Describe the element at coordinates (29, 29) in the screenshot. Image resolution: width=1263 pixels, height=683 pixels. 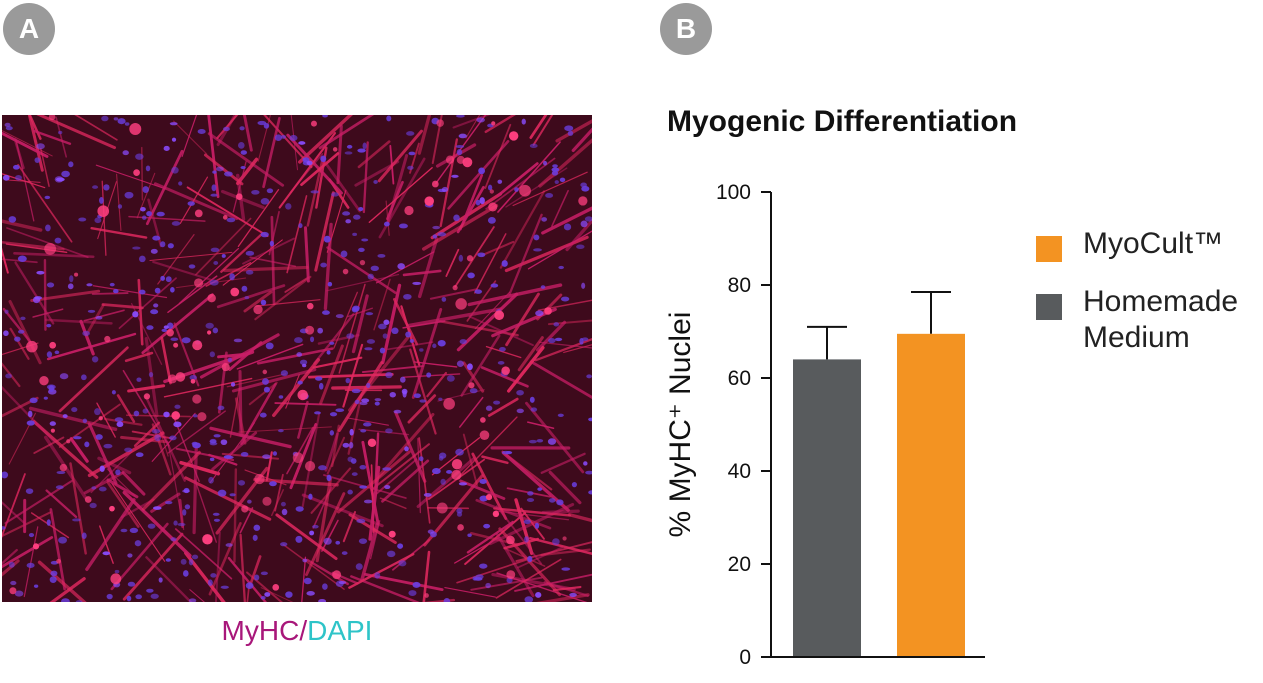
I see `panel-a-badge: A` at that location.